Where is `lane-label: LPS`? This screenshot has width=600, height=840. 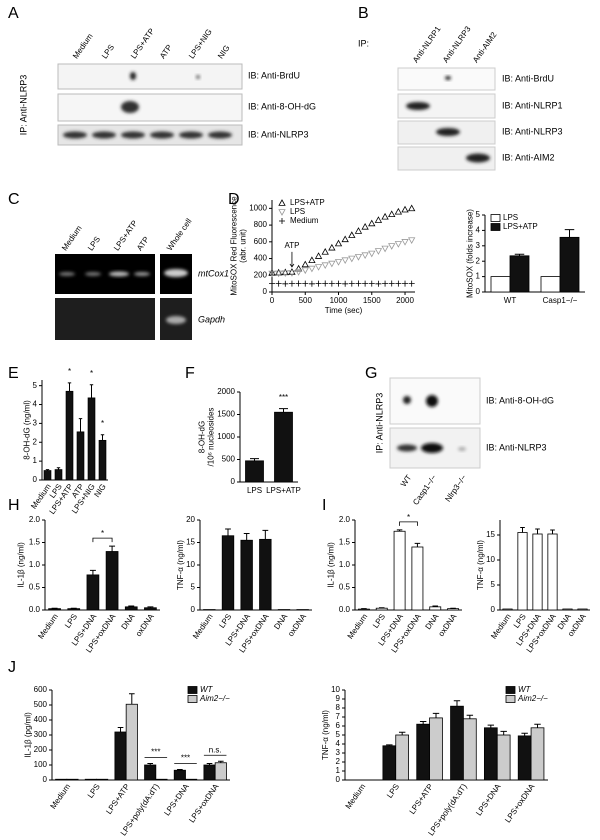 lane-label: LPS is located at coordinates (94, 244).